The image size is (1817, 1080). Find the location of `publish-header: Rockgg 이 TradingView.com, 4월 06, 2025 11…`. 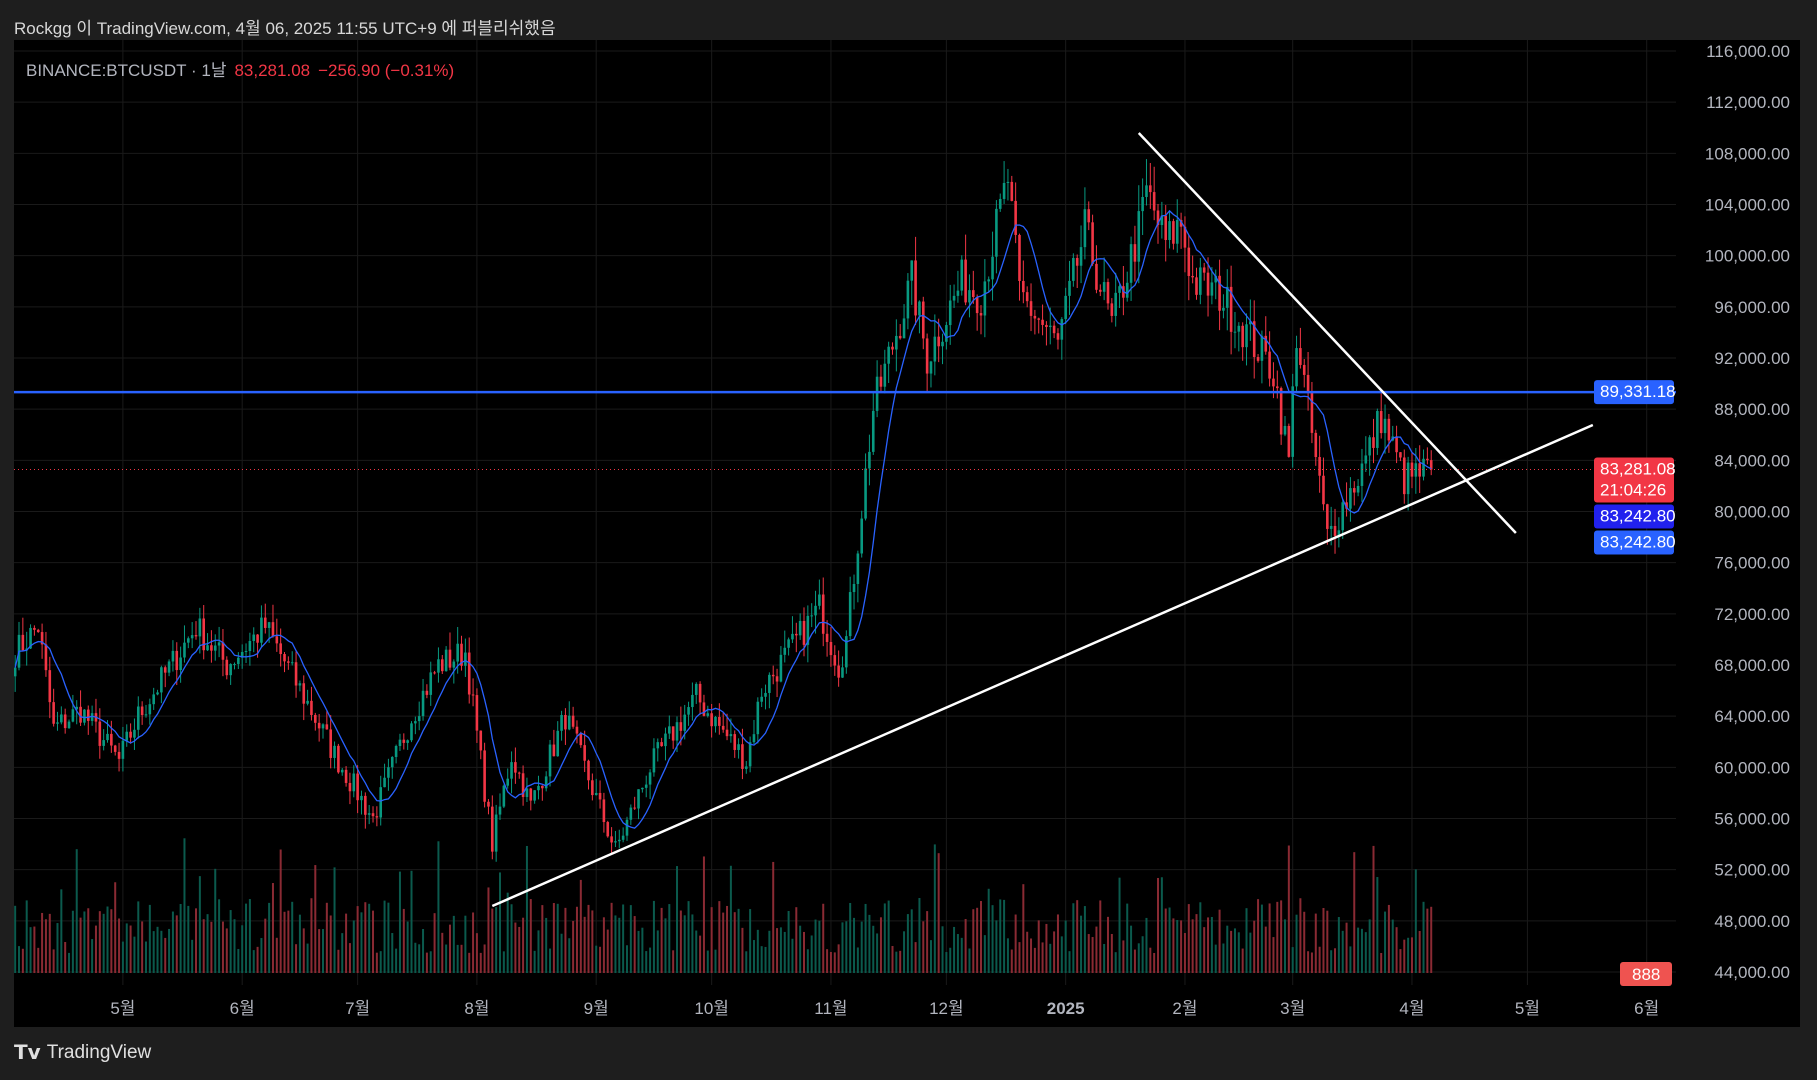

publish-header: Rockgg 이 TradingView.com, 4월 06, 2025 11… is located at coordinates (285, 28).